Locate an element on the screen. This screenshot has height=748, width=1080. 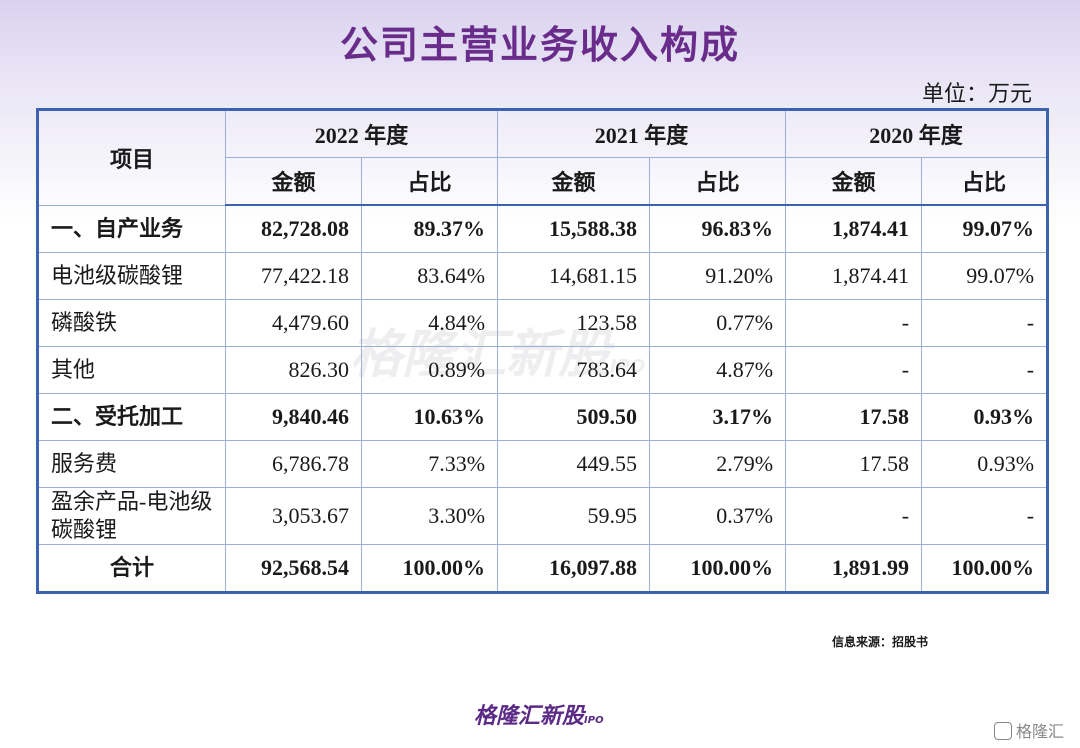
row-label: 盈余产品-电池级碳酸锂 is located at coordinates (131, 516).